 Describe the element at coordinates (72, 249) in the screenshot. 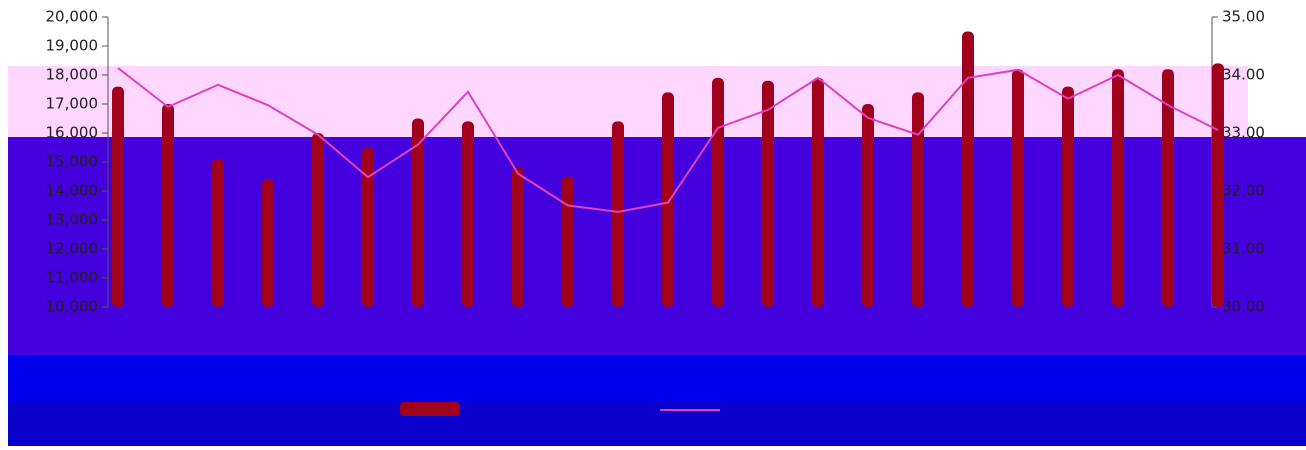

I see `y-tick-label: 12,000` at that location.